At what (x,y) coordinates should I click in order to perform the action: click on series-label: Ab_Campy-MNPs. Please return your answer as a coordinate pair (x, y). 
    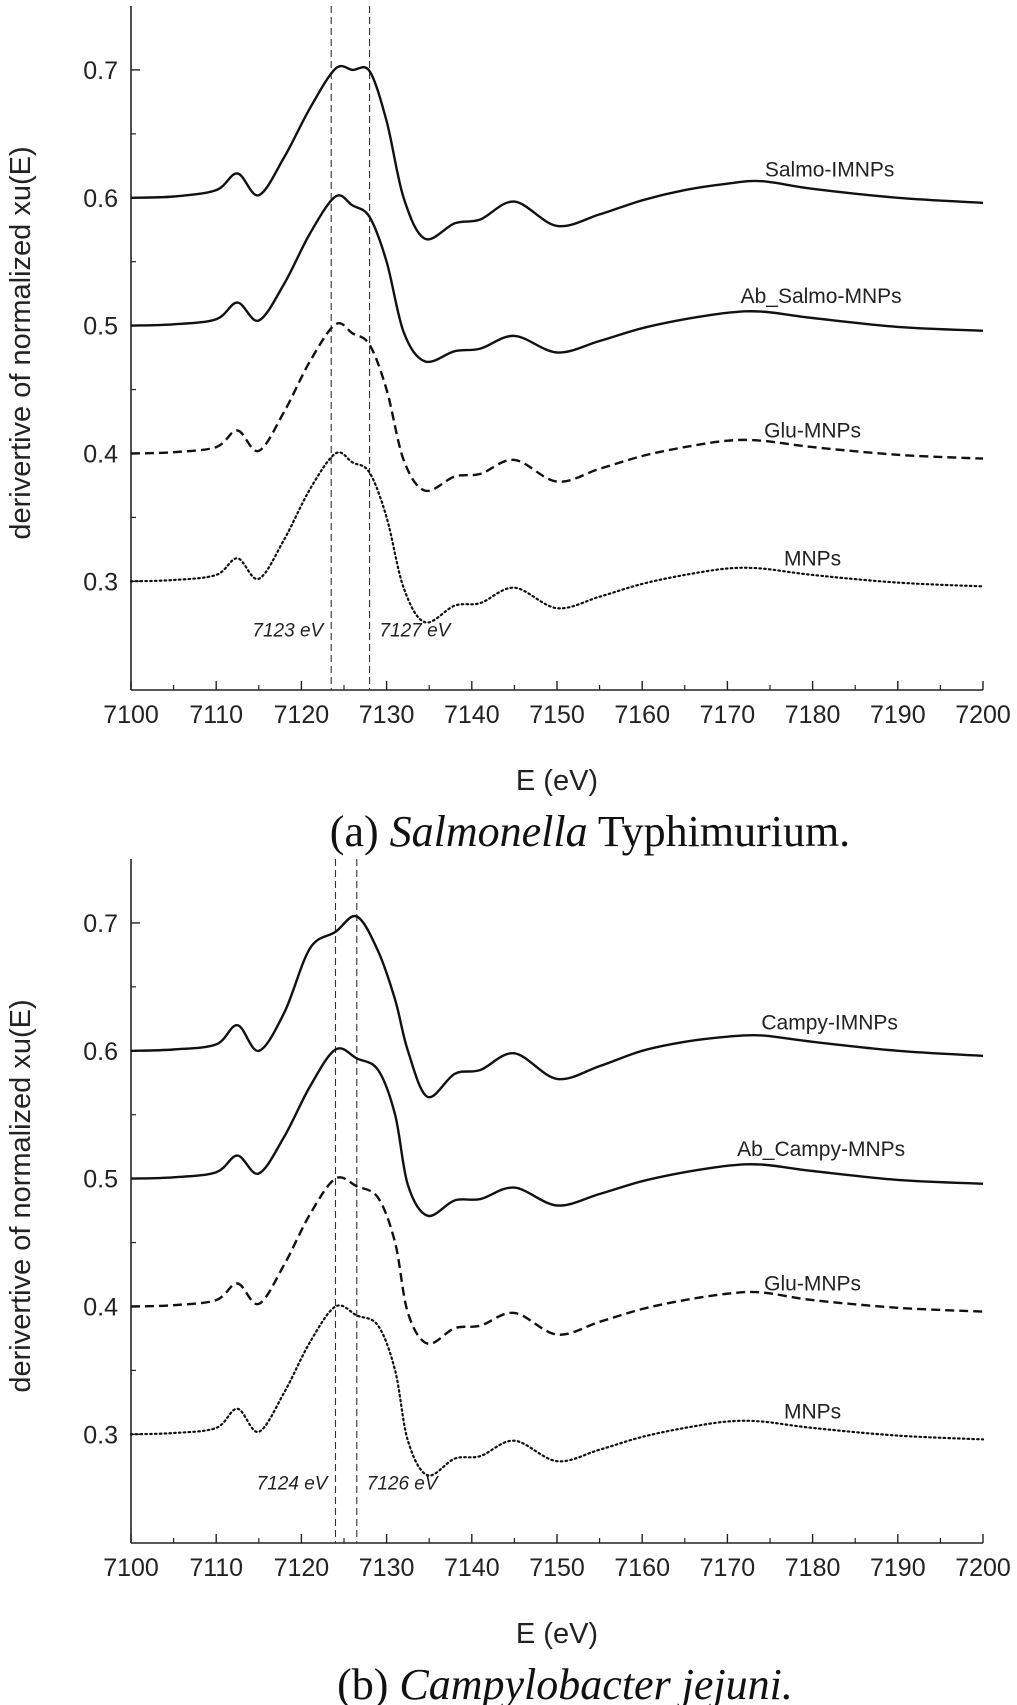
    Looking at the image, I should click on (821, 1149).